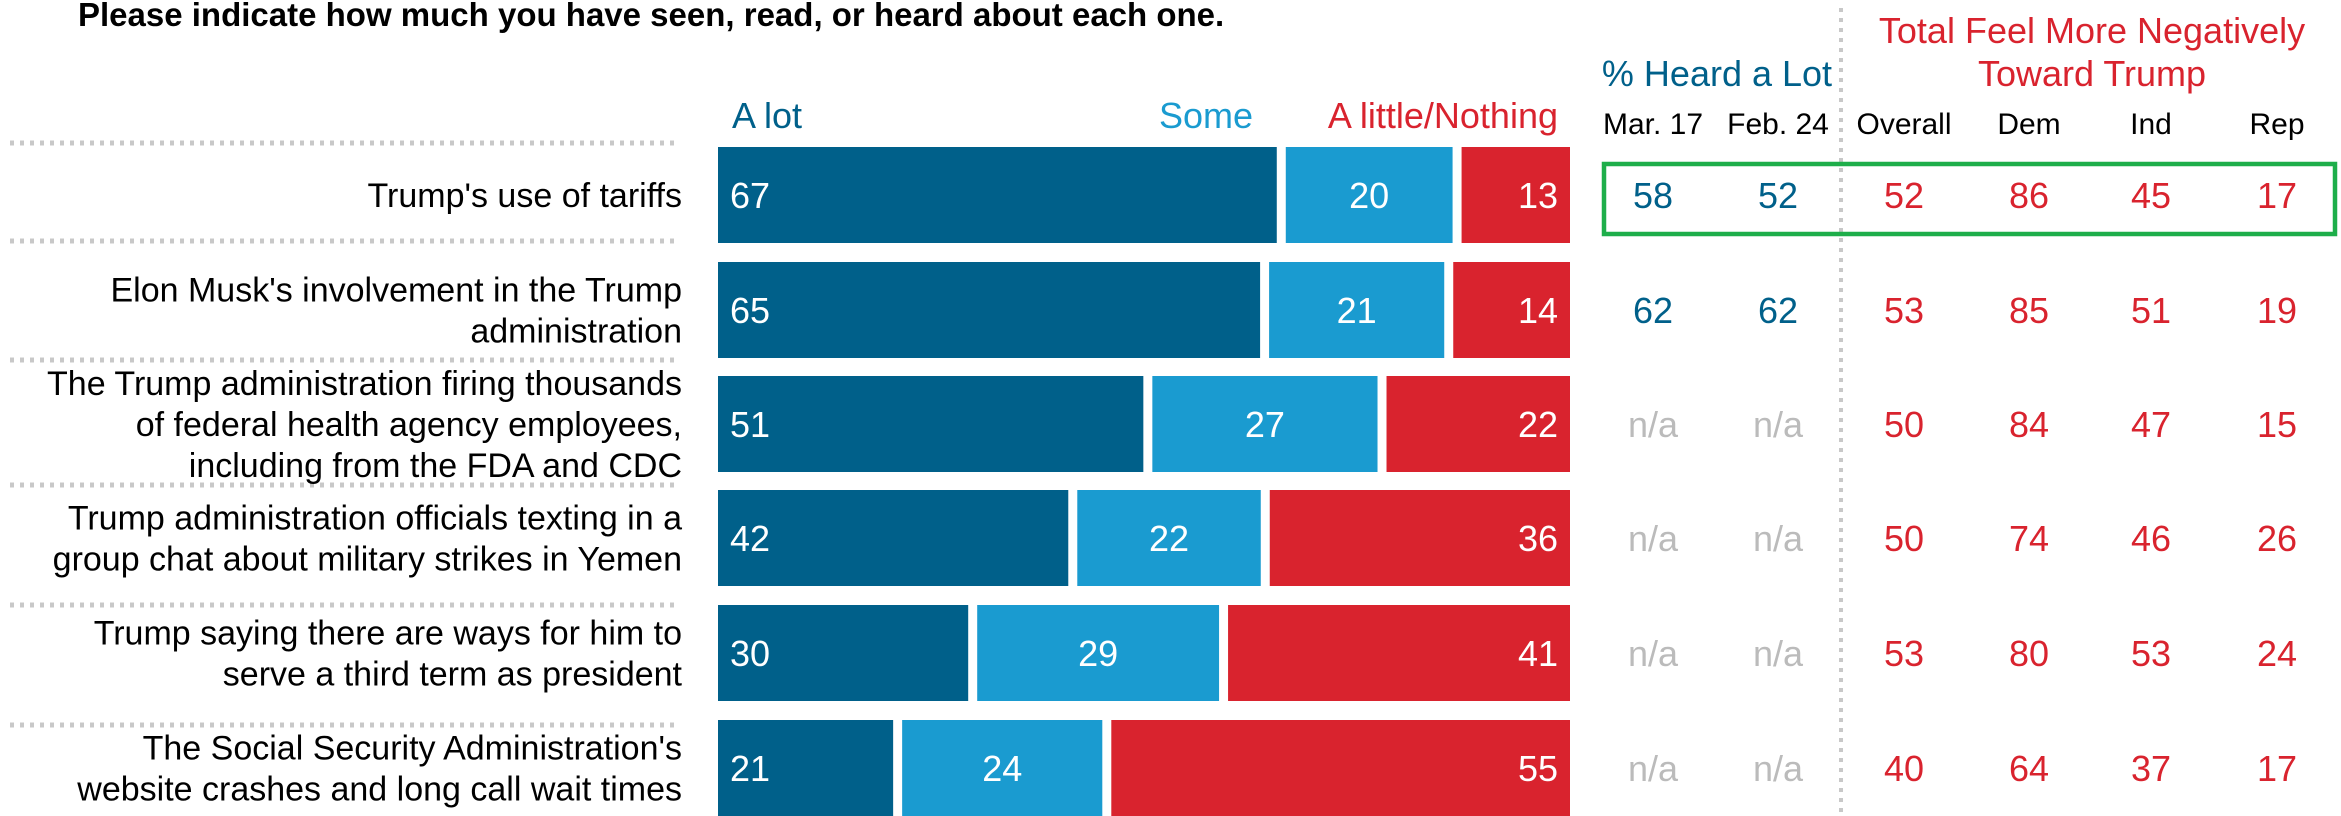  What do you see at coordinates (2029, 653) in the screenshot?
I see `negative-cell: 80` at bounding box center [2029, 653].